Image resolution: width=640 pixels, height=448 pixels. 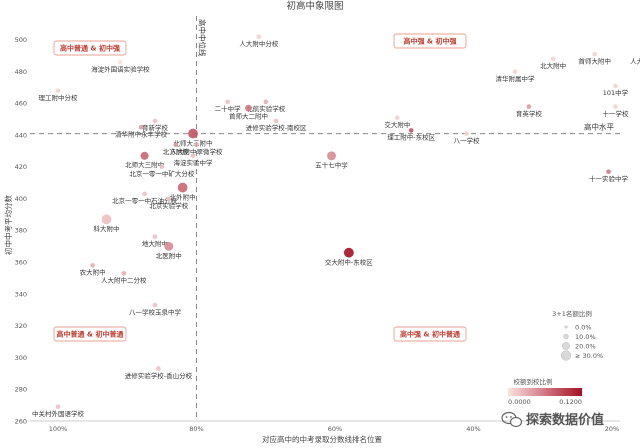 What do you see at coordinates (155, 243) in the screenshot?
I see `point-label: 地大附中` at bounding box center [155, 243].